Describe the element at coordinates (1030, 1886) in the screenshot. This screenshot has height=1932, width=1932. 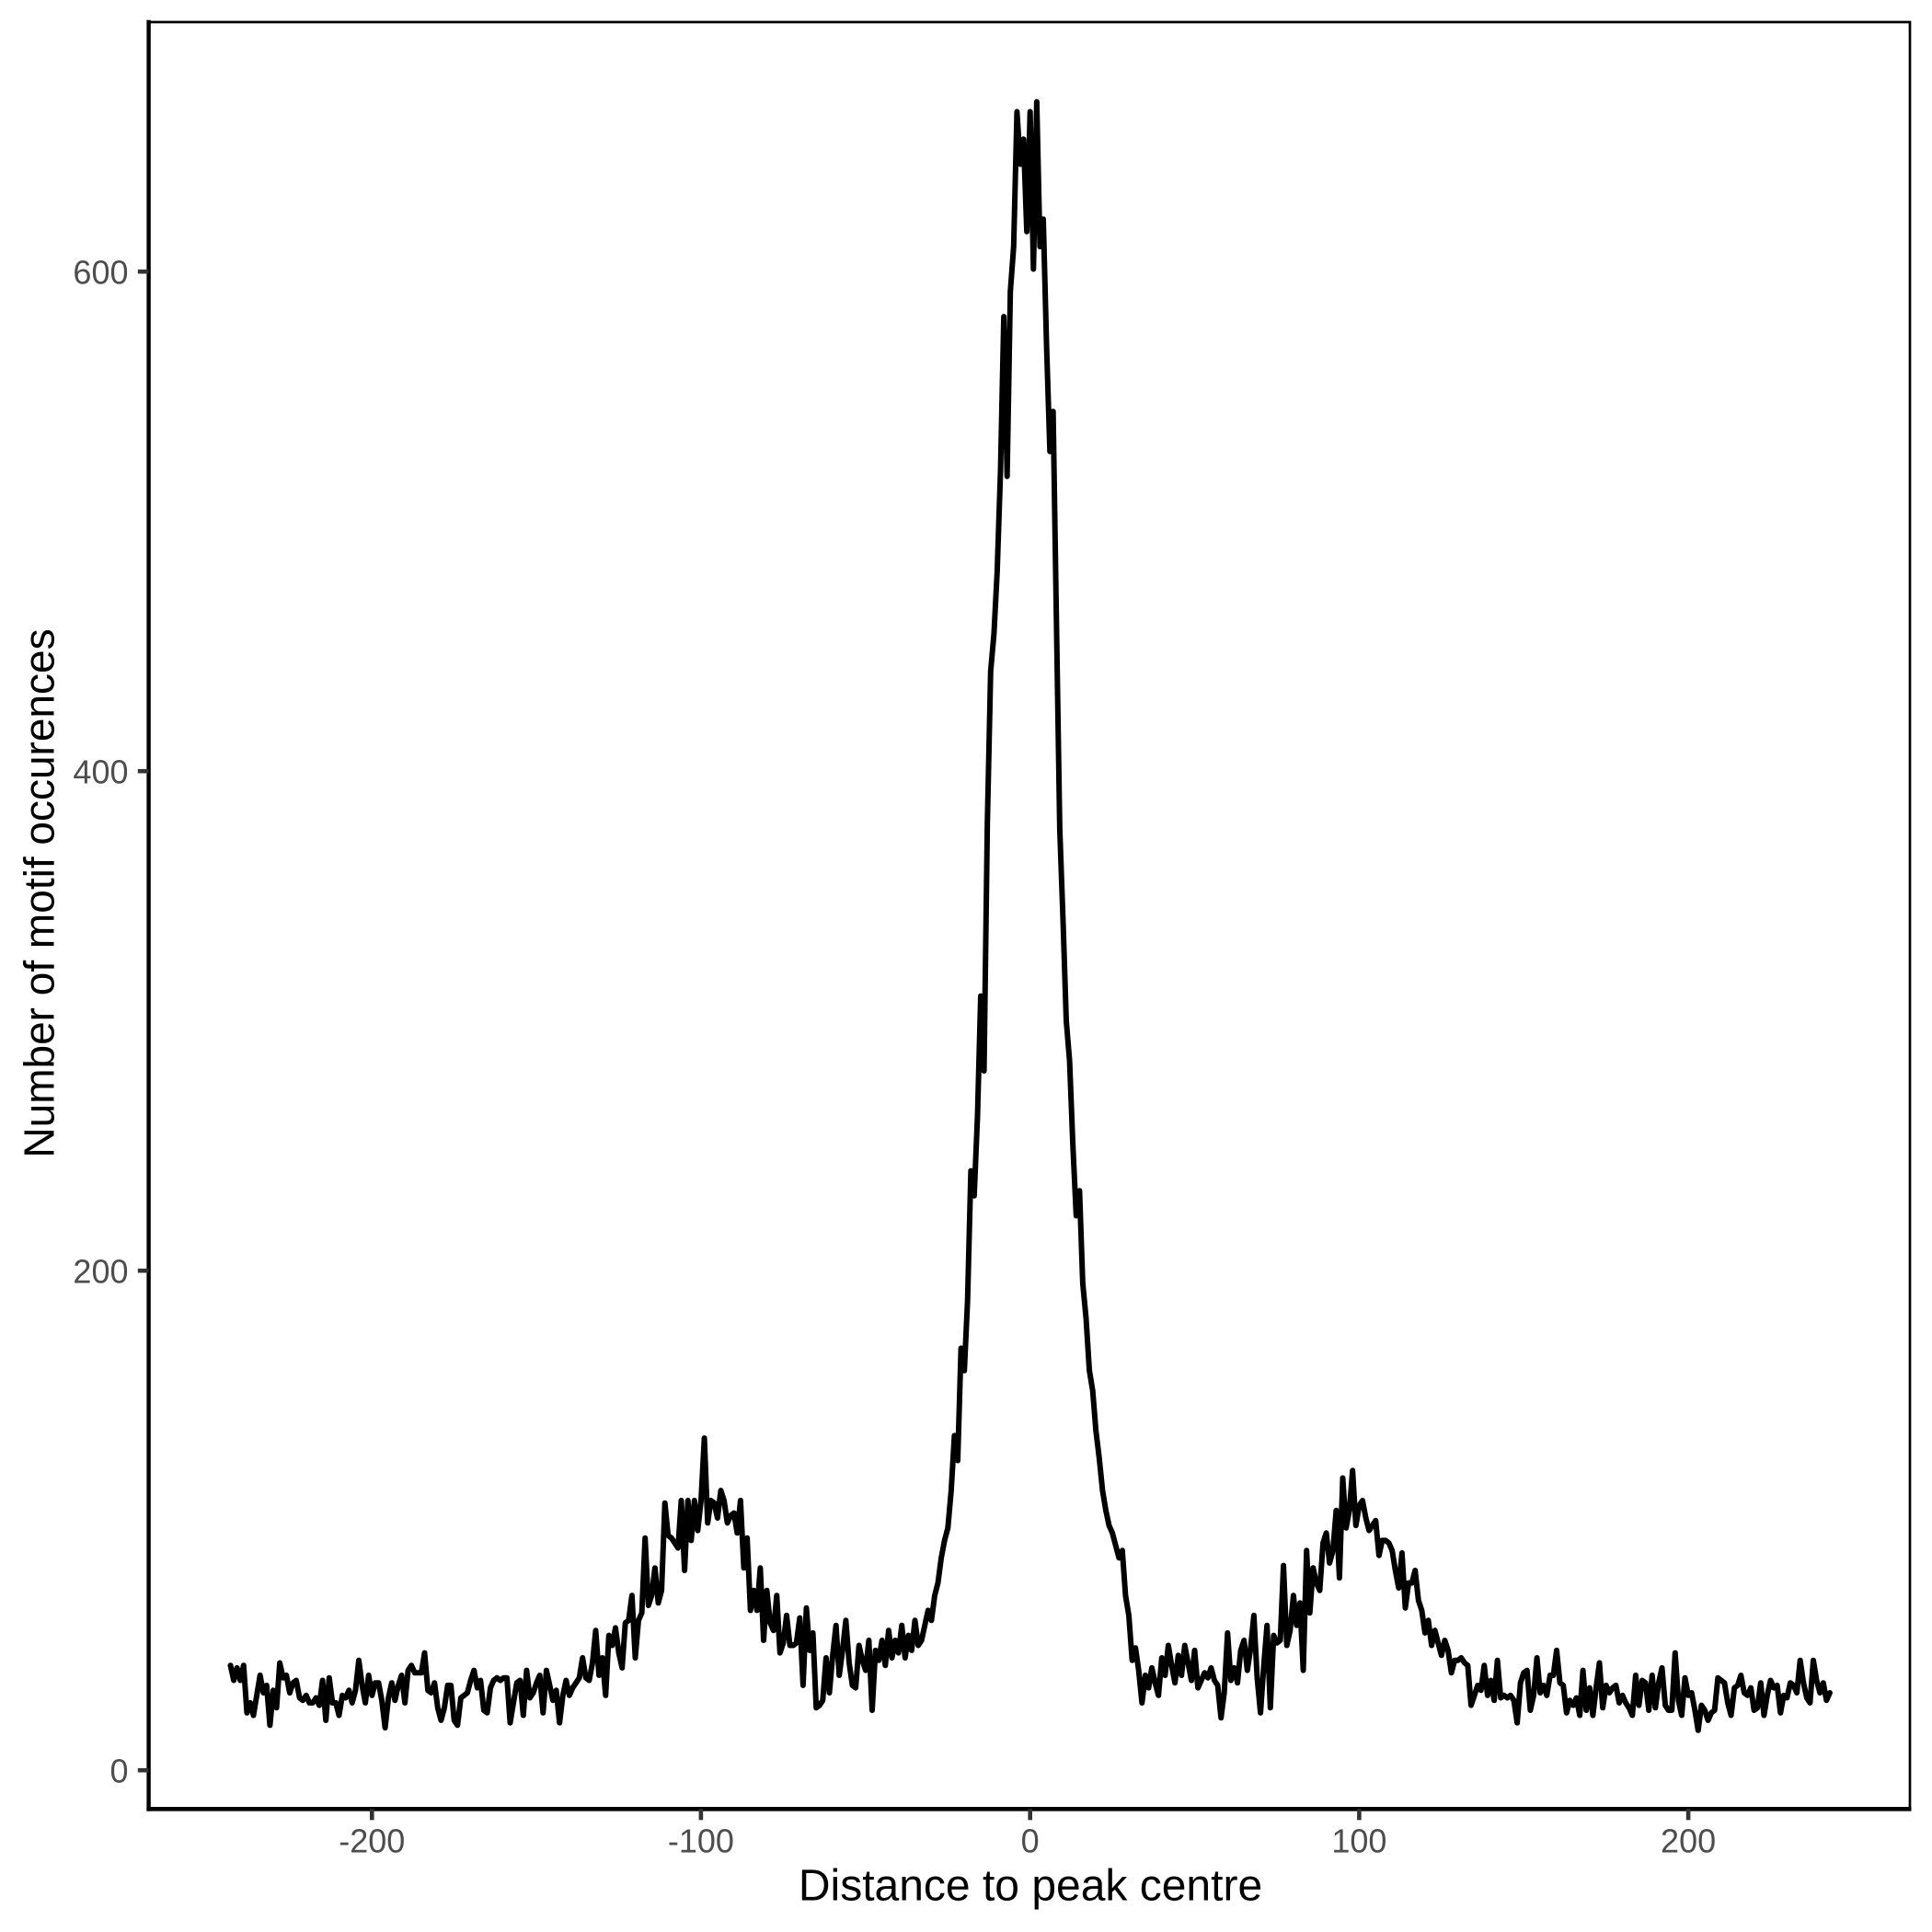
I see `svg-text: Distance to peak centre` at that location.